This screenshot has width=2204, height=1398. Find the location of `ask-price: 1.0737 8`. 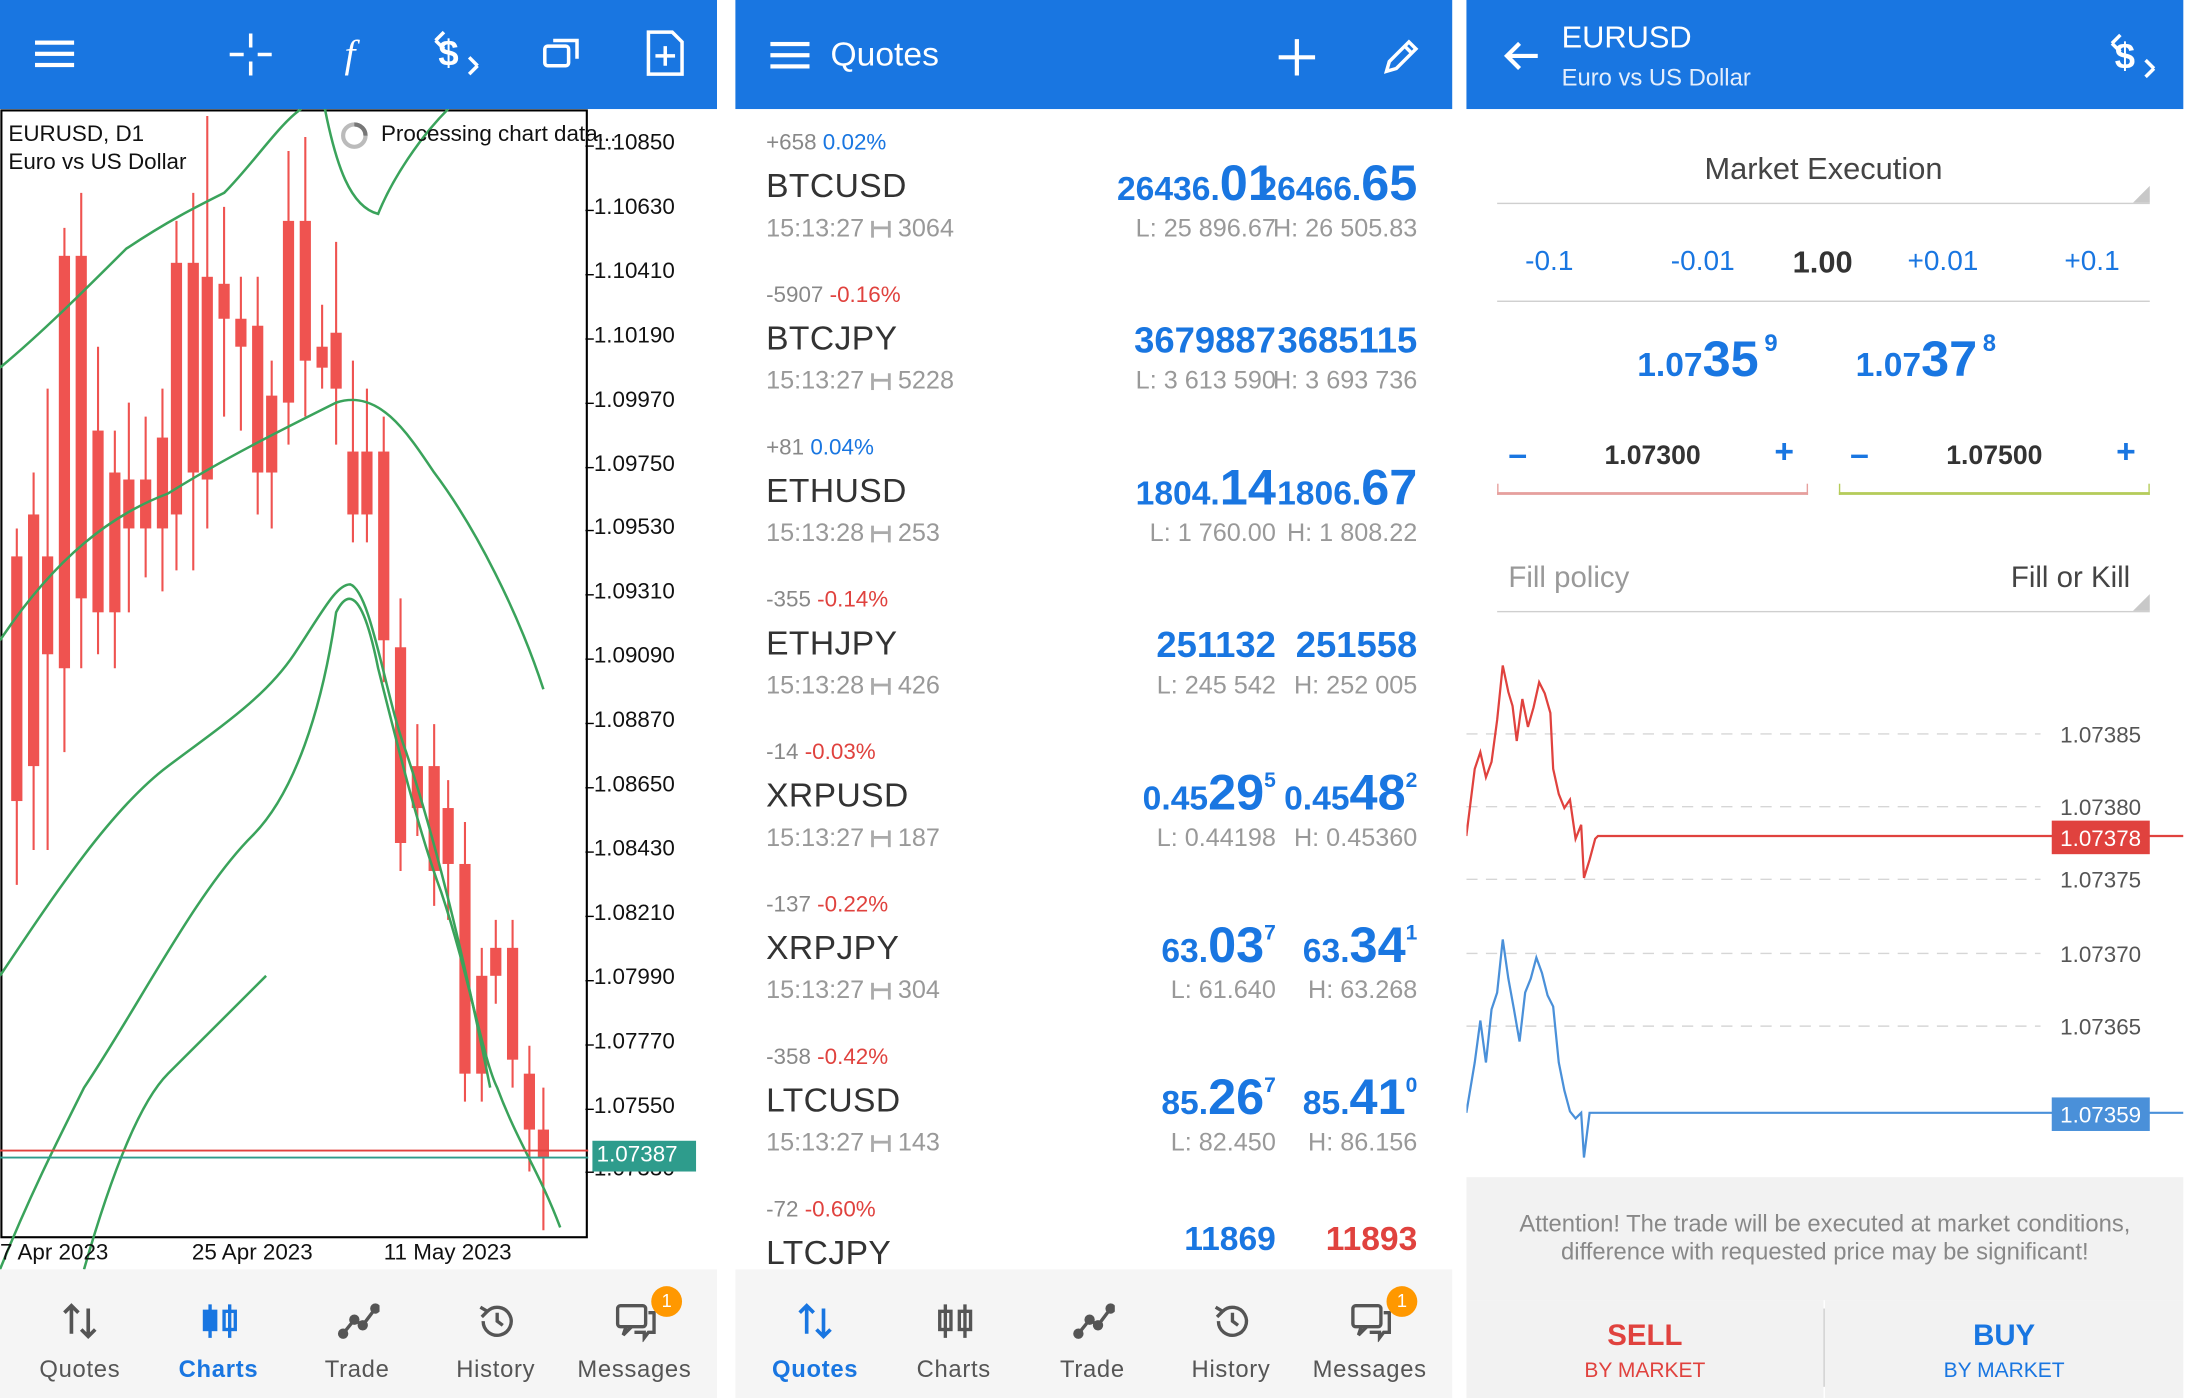

ask-price: 1.0737 8 is located at coordinates (1926, 359).